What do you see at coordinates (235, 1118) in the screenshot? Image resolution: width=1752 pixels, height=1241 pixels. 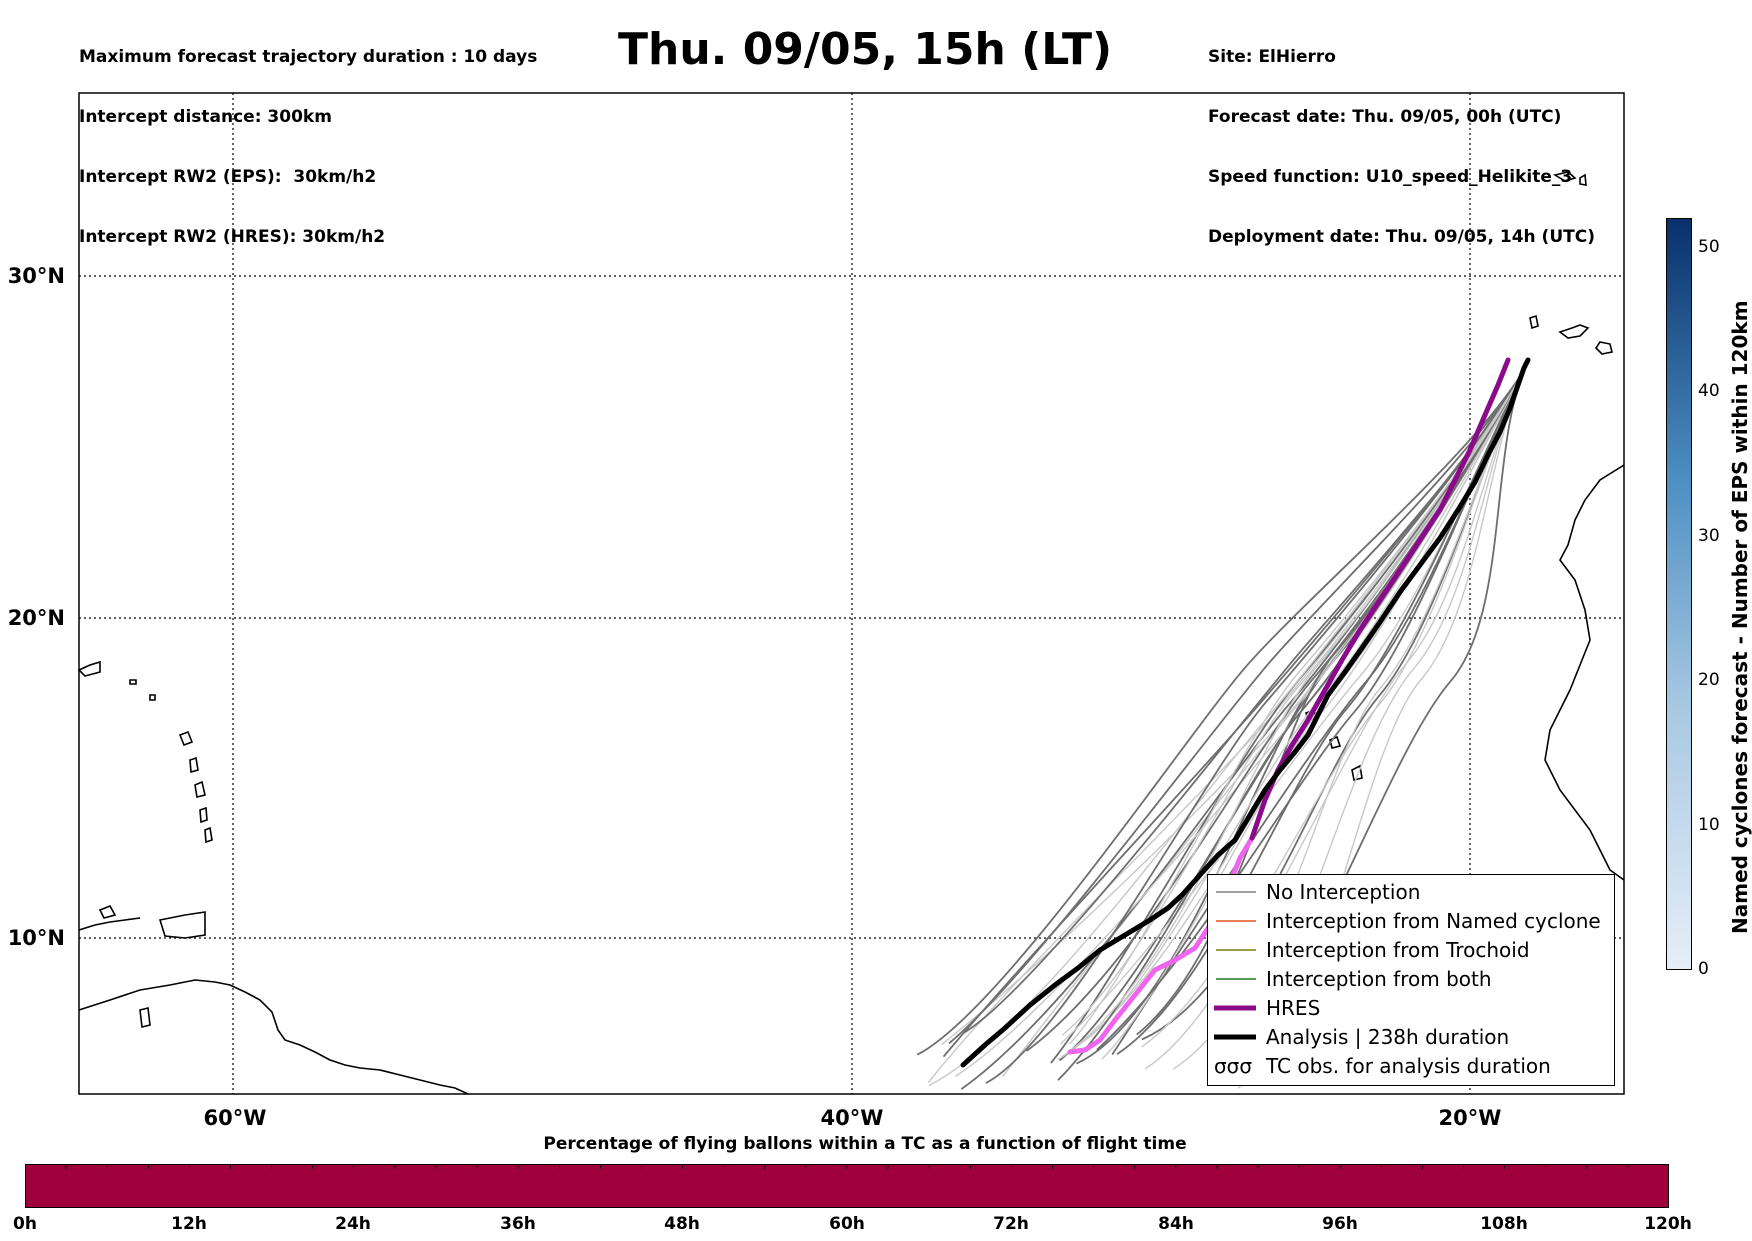 I see `lon-tick-60w: 60°W` at bounding box center [235, 1118].